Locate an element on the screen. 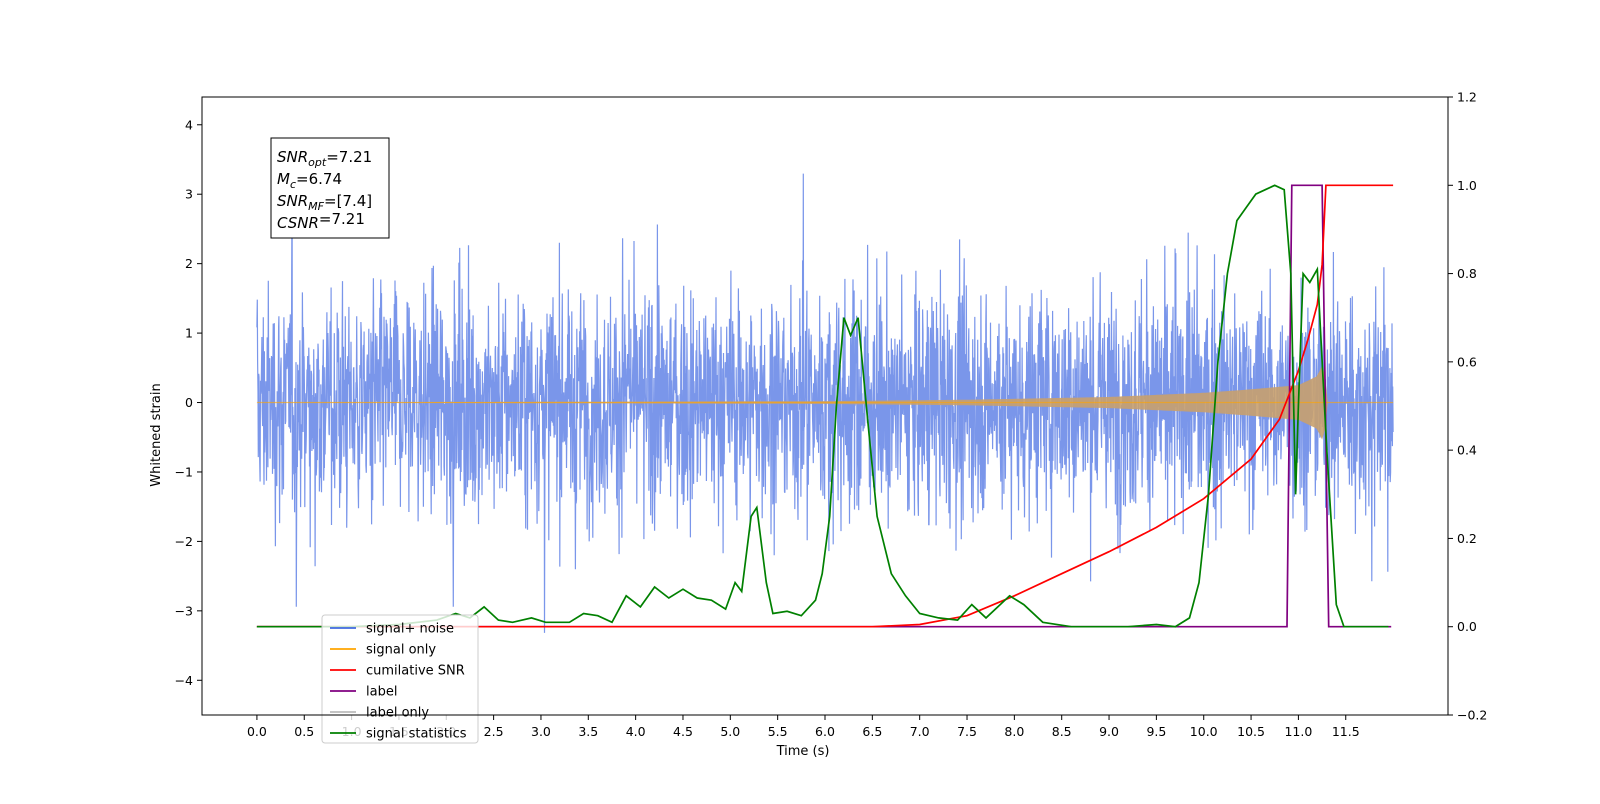 The width and height of the screenshot is (1600, 804). legend-label: signal statistics is located at coordinates (416, 734).